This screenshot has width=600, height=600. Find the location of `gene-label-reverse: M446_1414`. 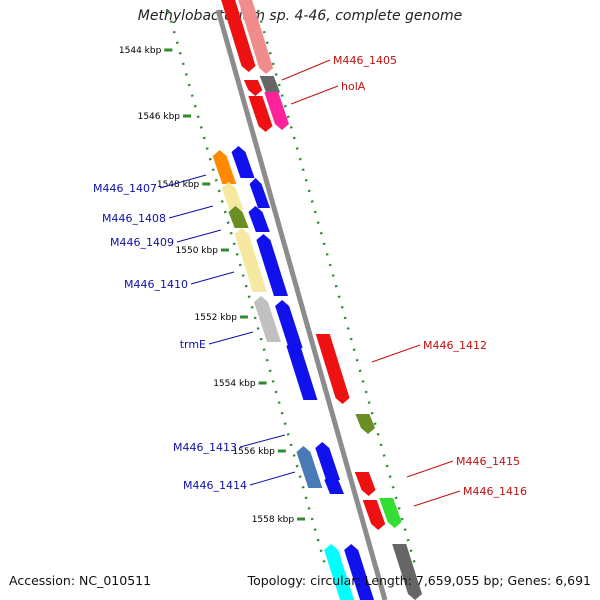

gene-label-reverse: M446_1414 is located at coordinates (215, 485).